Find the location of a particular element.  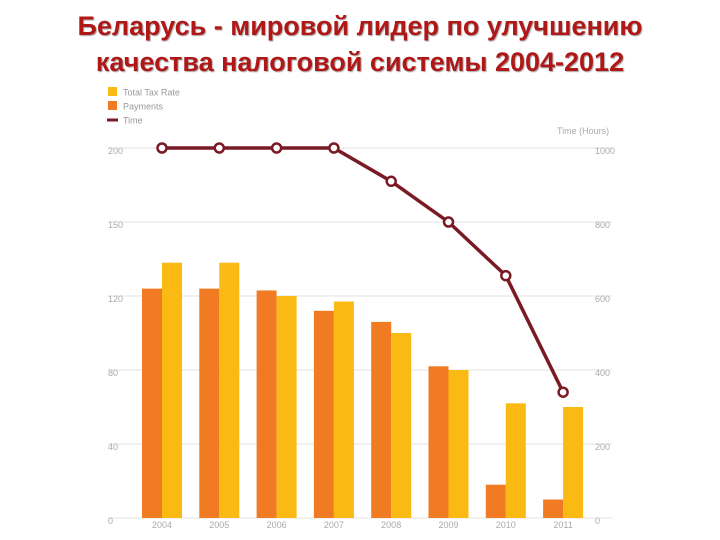

legend-item-time: Time is located at coordinates (125, 121).